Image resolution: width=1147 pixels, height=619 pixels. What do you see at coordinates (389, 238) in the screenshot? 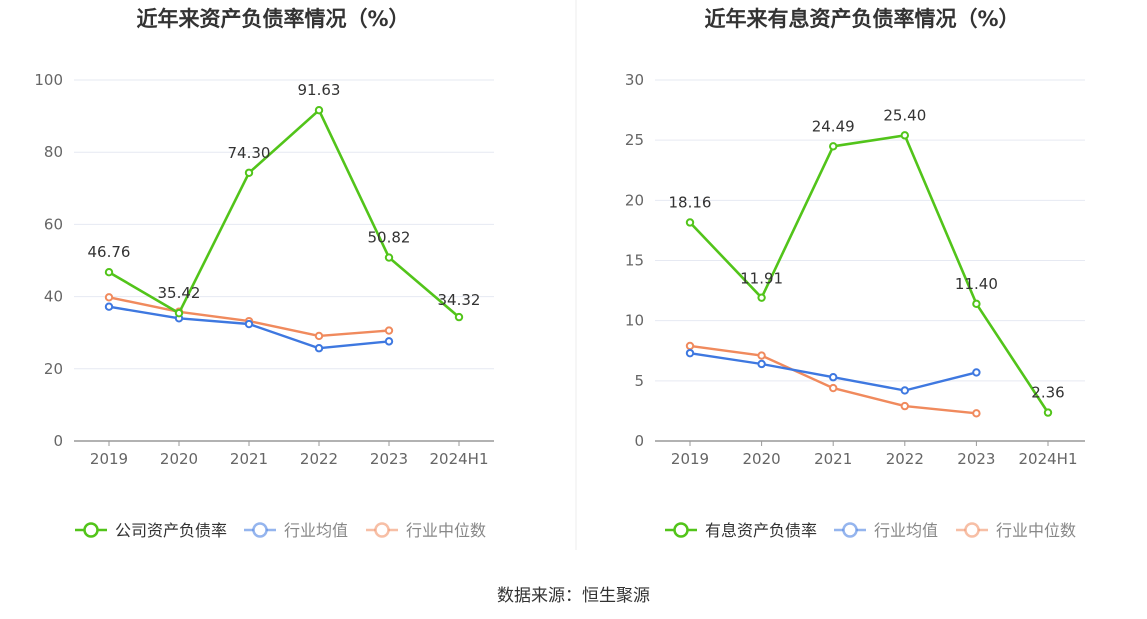
I see `data-label: 50.82` at bounding box center [389, 238].